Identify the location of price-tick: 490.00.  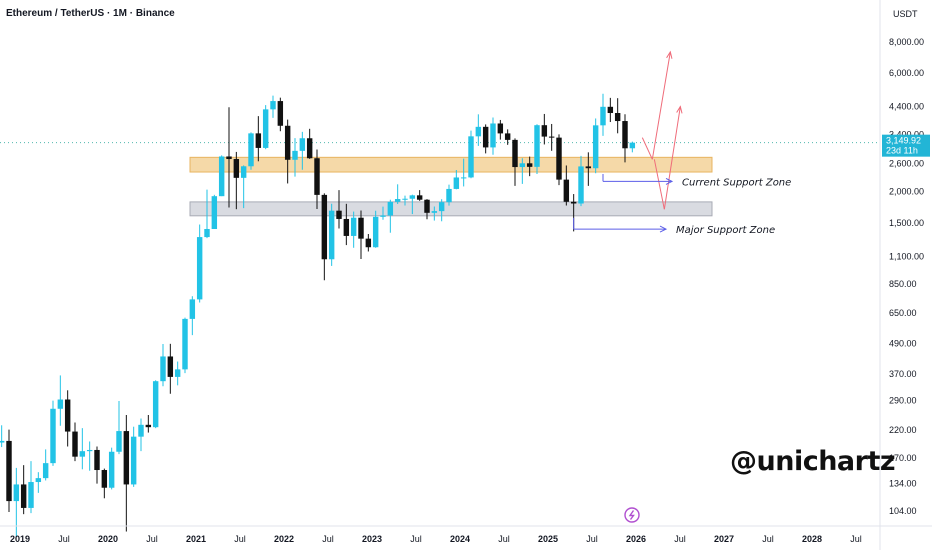
(903, 344).